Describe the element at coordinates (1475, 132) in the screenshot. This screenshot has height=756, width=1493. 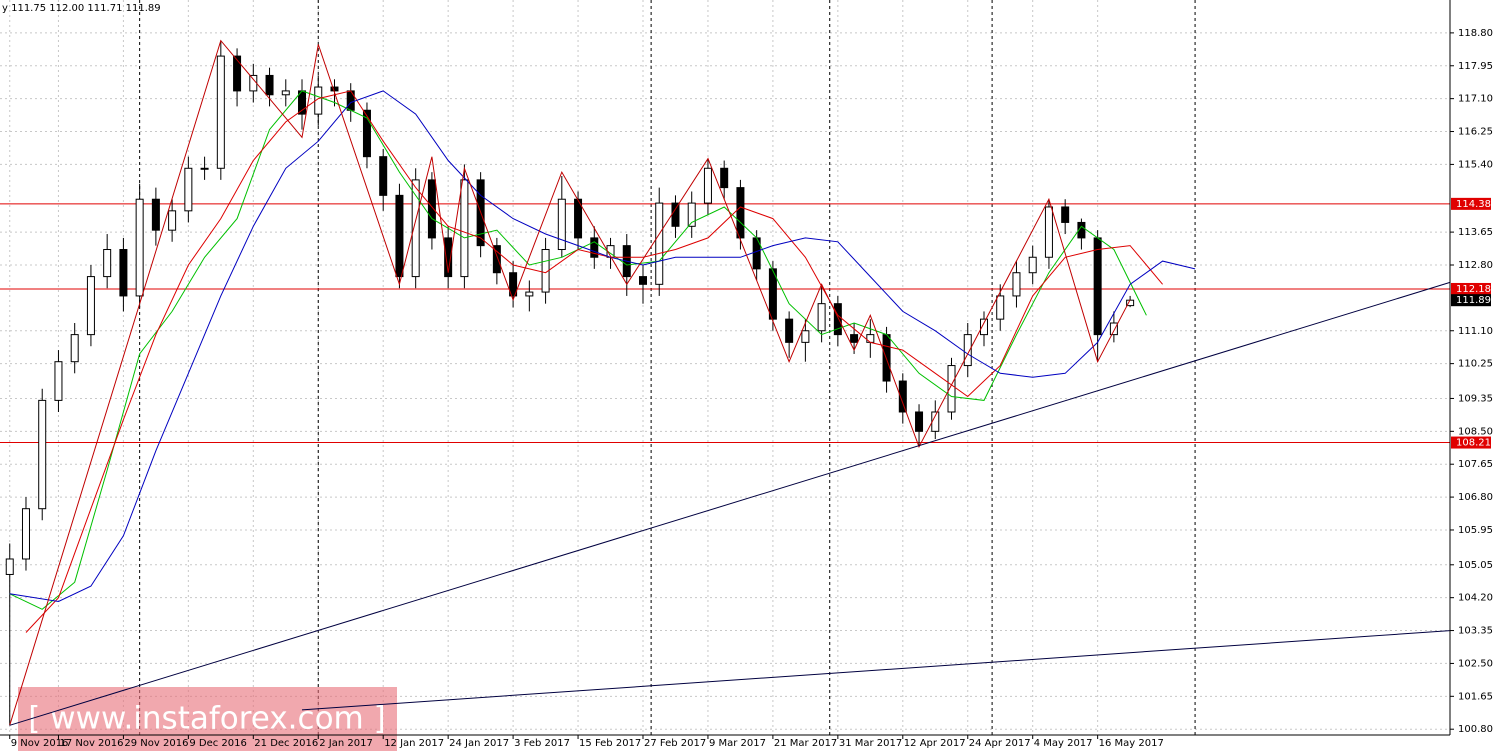
I see `y-tick-label: 116.25` at that location.